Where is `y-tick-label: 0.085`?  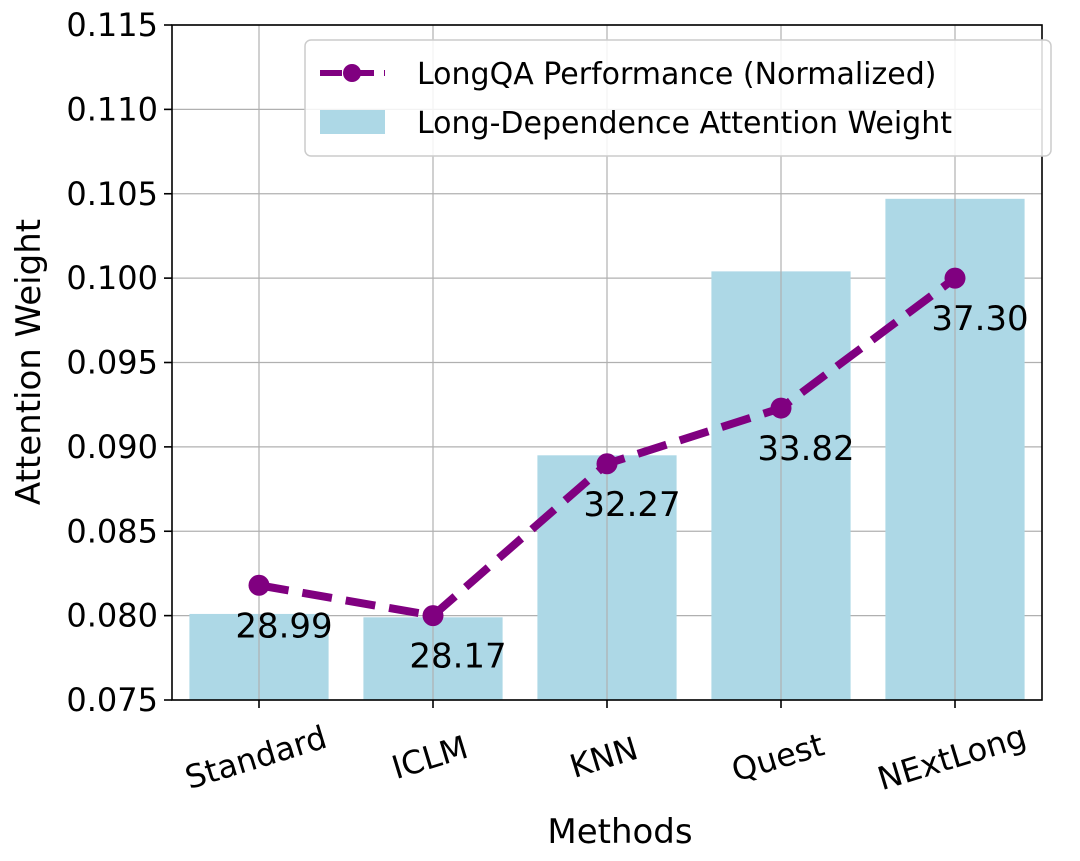 y-tick-label: 0.085 is located at coordinates (112, 531).